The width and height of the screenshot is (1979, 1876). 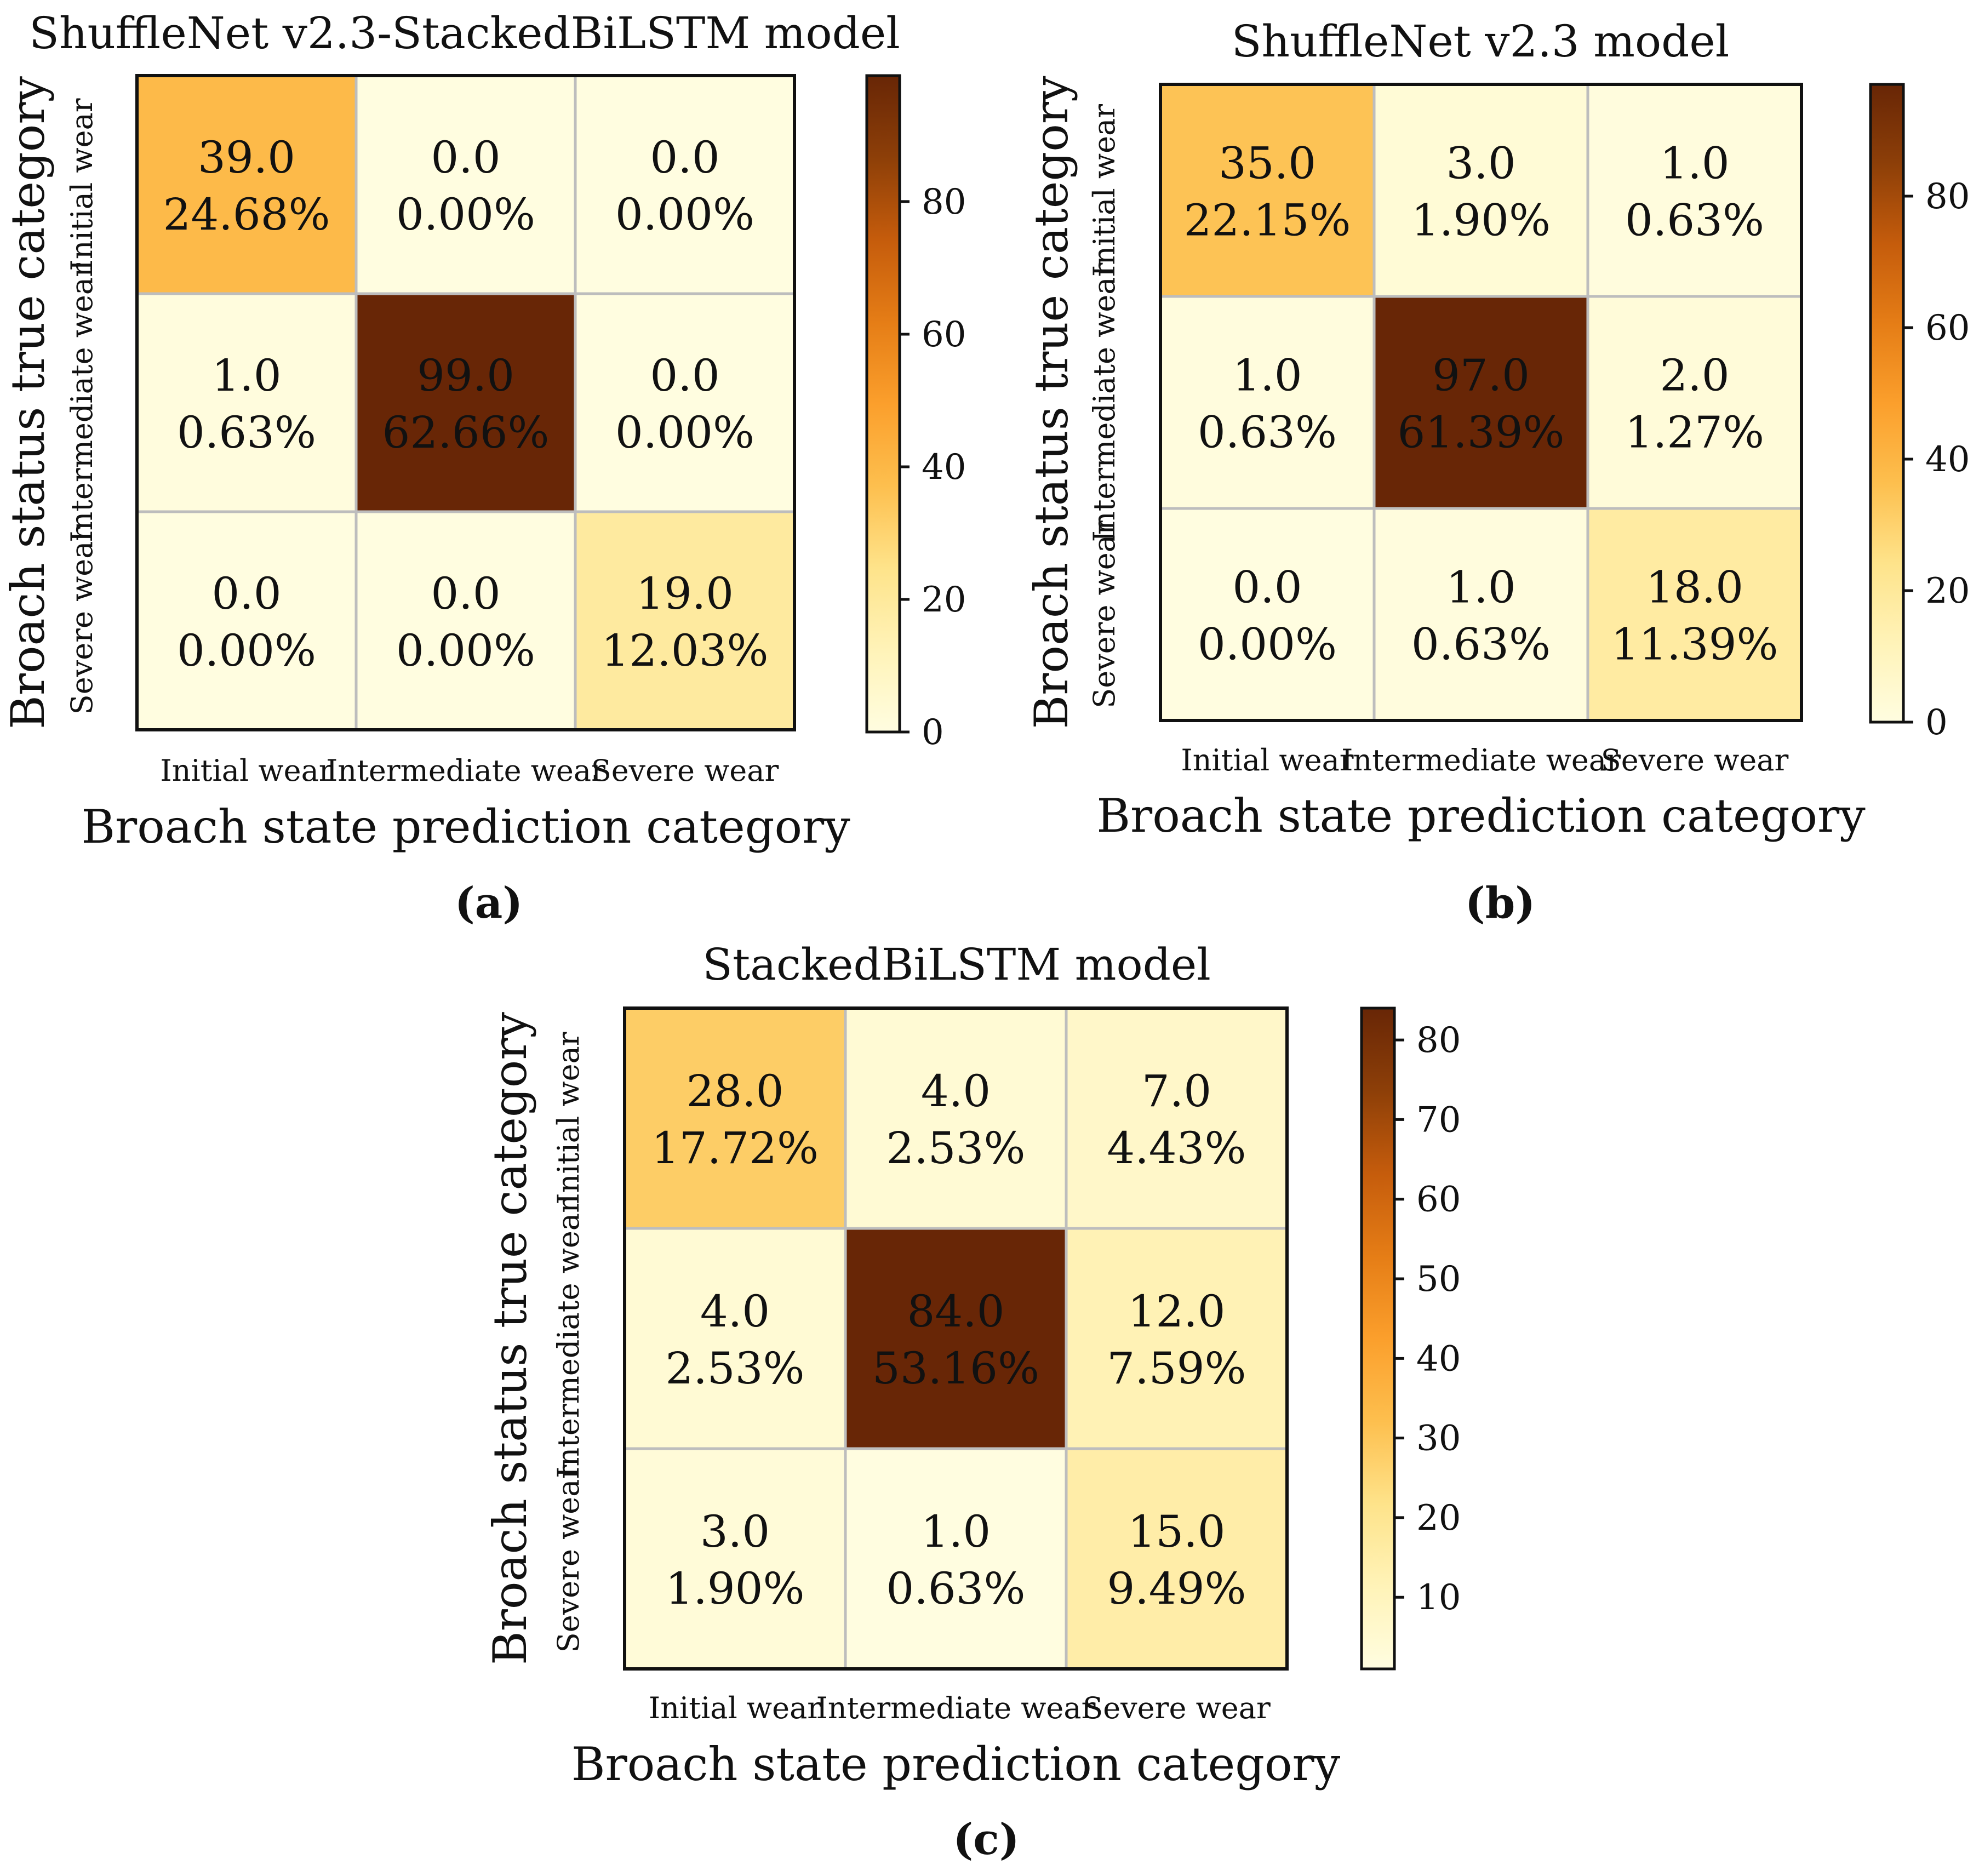 What do you see at coordinates (1267, 220) in the screenshot?
I see `cell-percent-label: 22.15%` at bounding box center [1267, 220].